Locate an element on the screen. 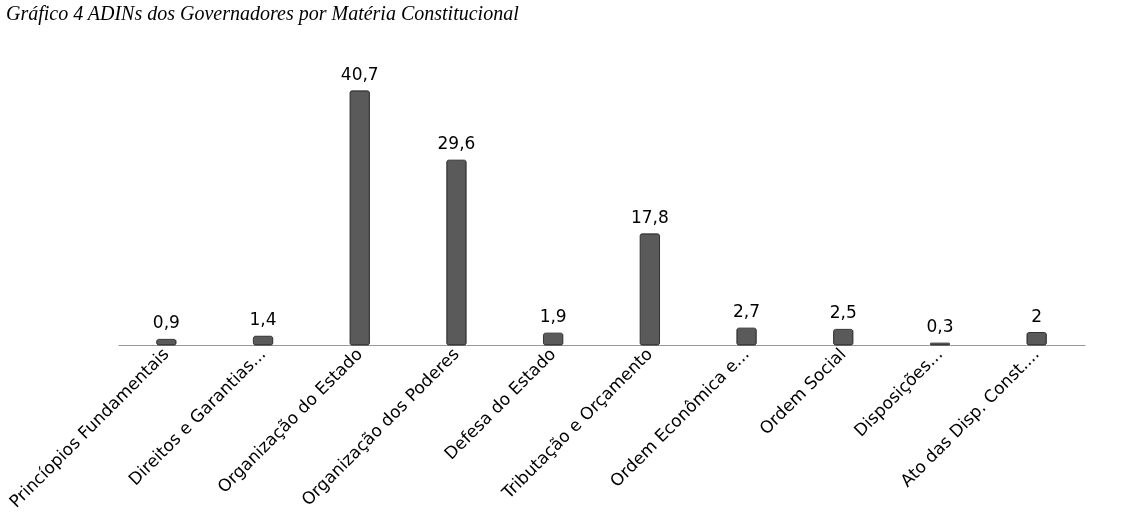  chart-title: Gráfico 4 ADINs dos Governadores por Matéria Constitucional is located at coordinates (262, 13).